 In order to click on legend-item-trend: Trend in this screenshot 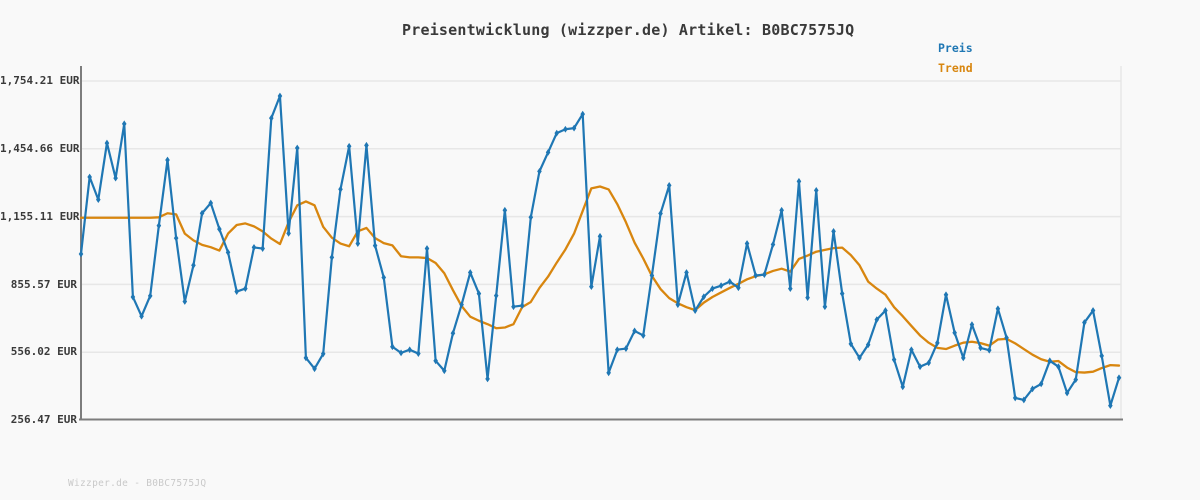, I will do `click(955, 68)`.